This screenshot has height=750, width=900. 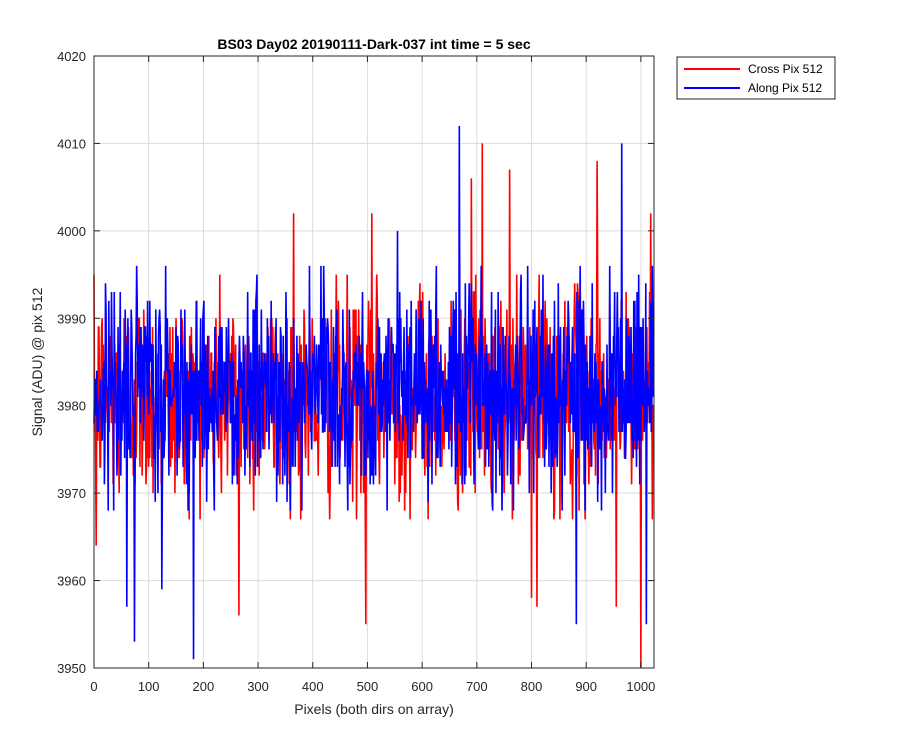 I want to click on x-tick-label: 700, so click(x=477, y=686).